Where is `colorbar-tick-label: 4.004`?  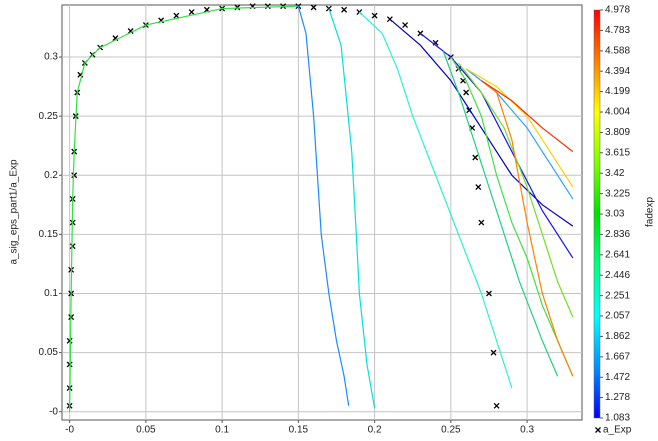
colorbar-tick-label: 4.004 is located at coordinates (617, 112).